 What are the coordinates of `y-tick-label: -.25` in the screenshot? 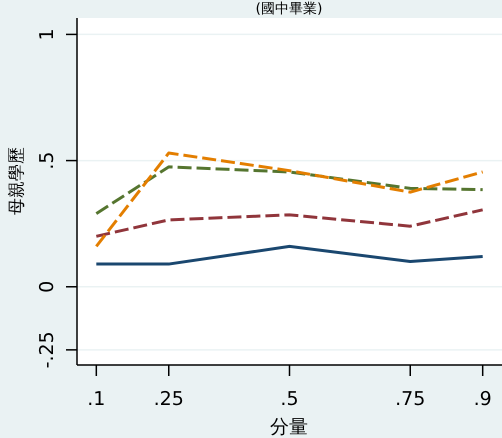 It's located at (47, 349).